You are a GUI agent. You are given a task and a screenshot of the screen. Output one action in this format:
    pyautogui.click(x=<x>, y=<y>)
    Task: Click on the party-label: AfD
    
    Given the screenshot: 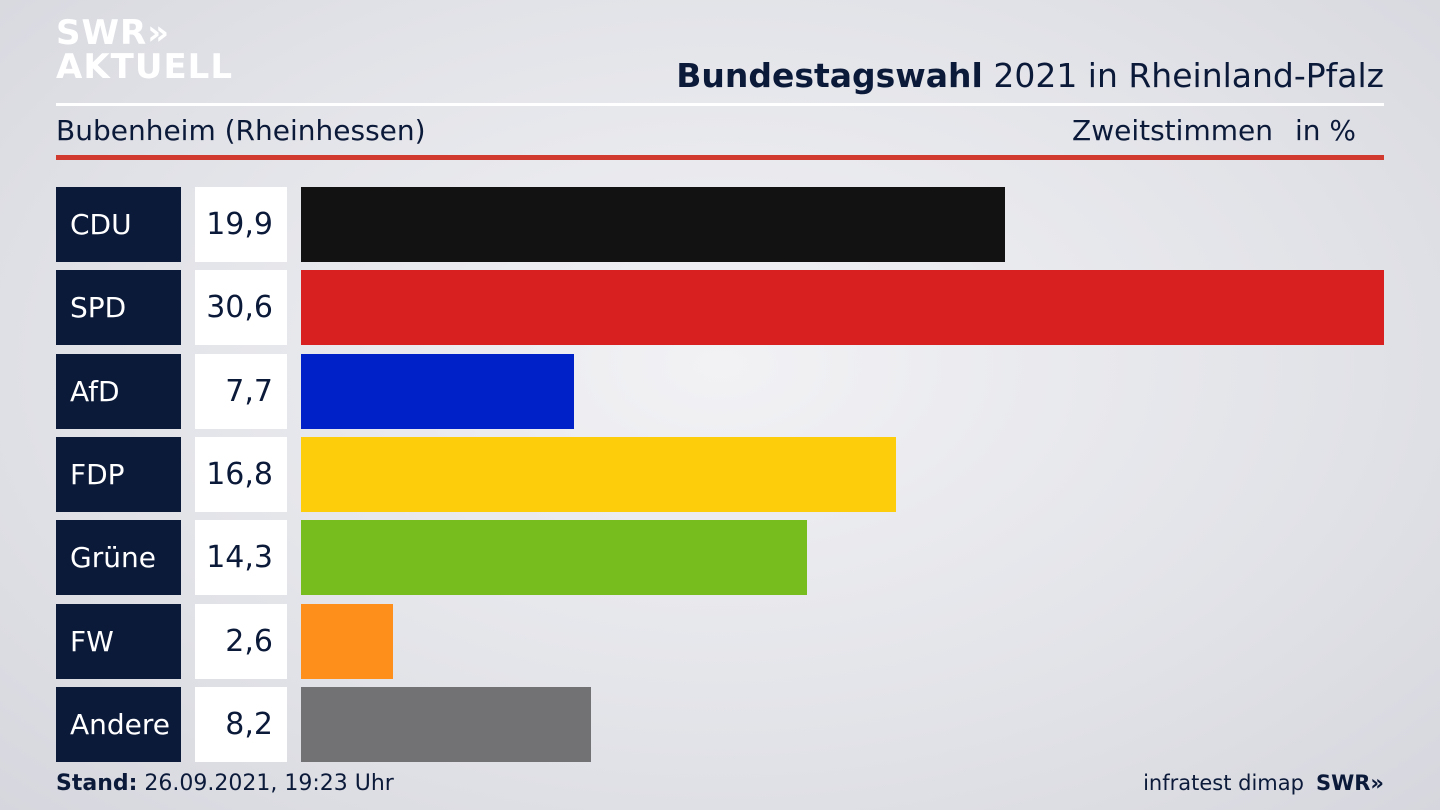 What is the action you would take?
    pyautogui.click(x=118, y=391)
    